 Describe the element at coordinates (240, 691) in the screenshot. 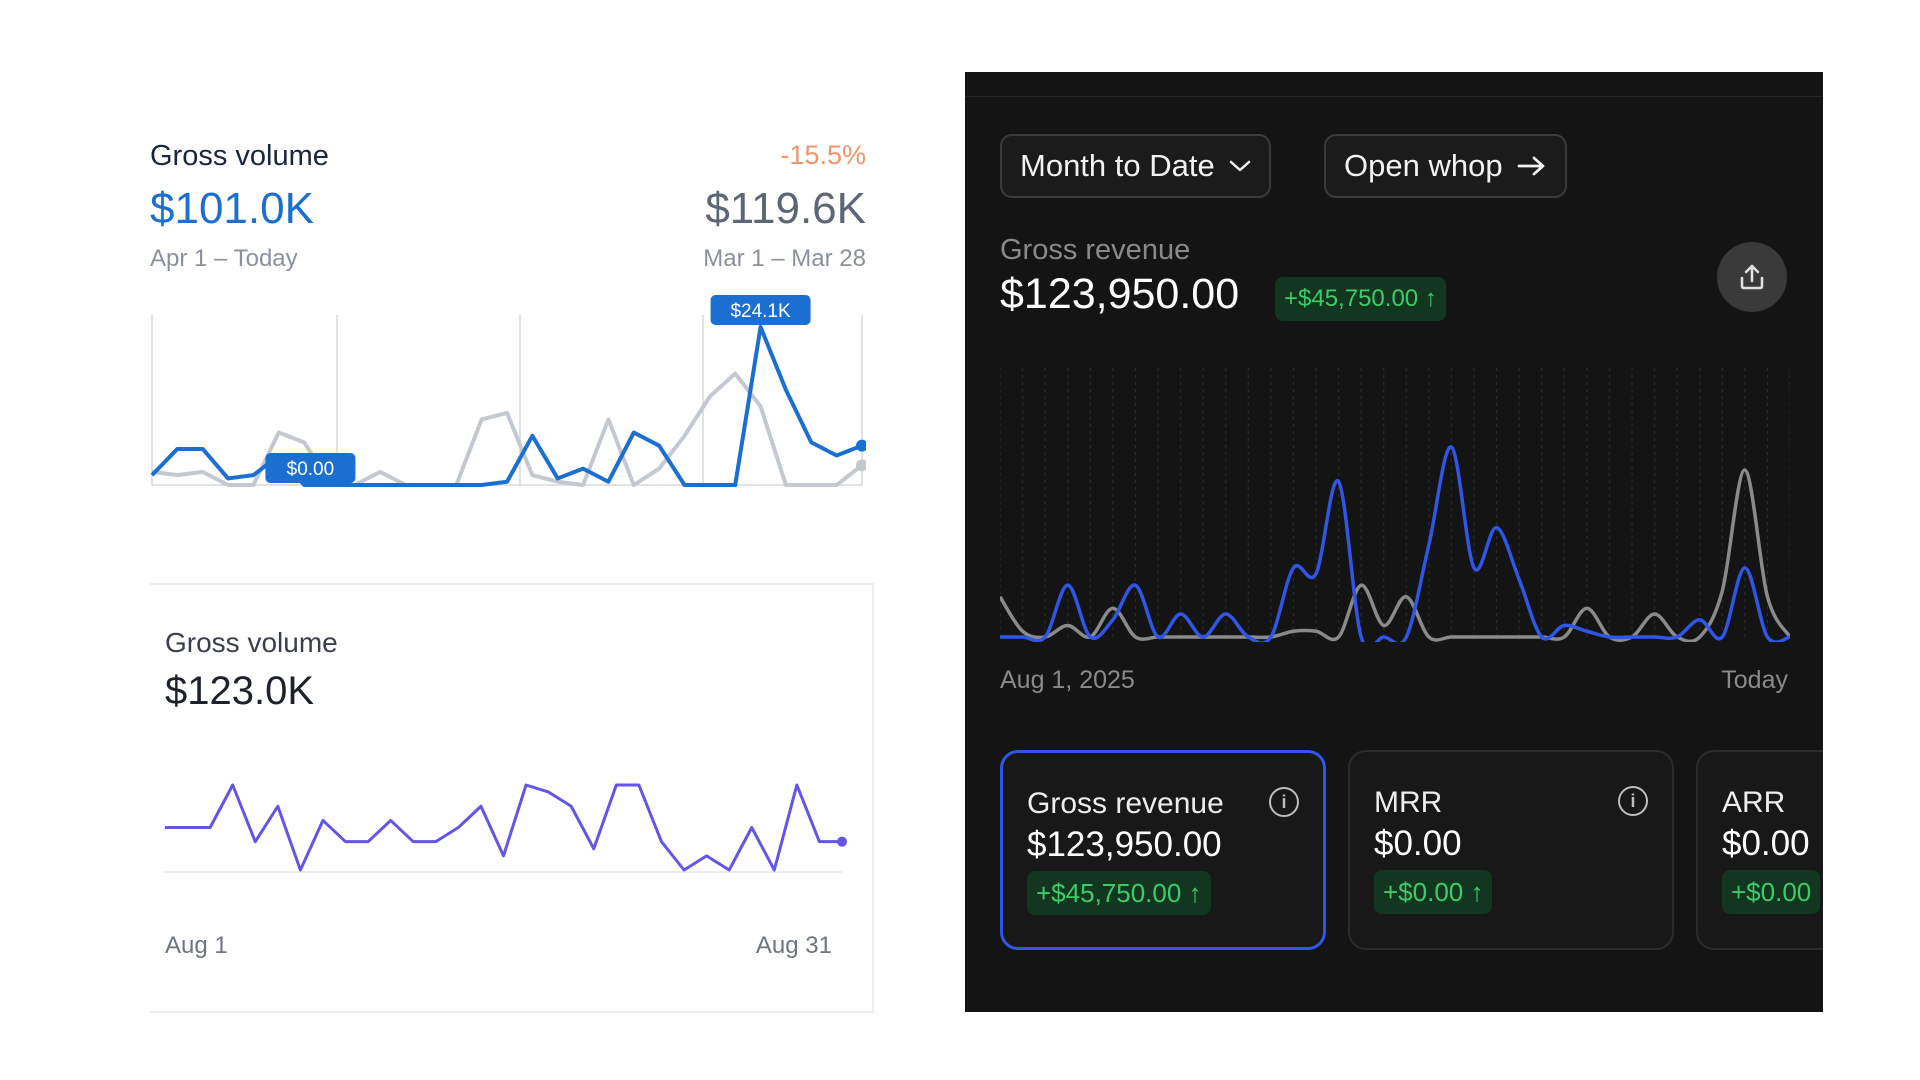

I see `card-value: $123.0K` at that location.